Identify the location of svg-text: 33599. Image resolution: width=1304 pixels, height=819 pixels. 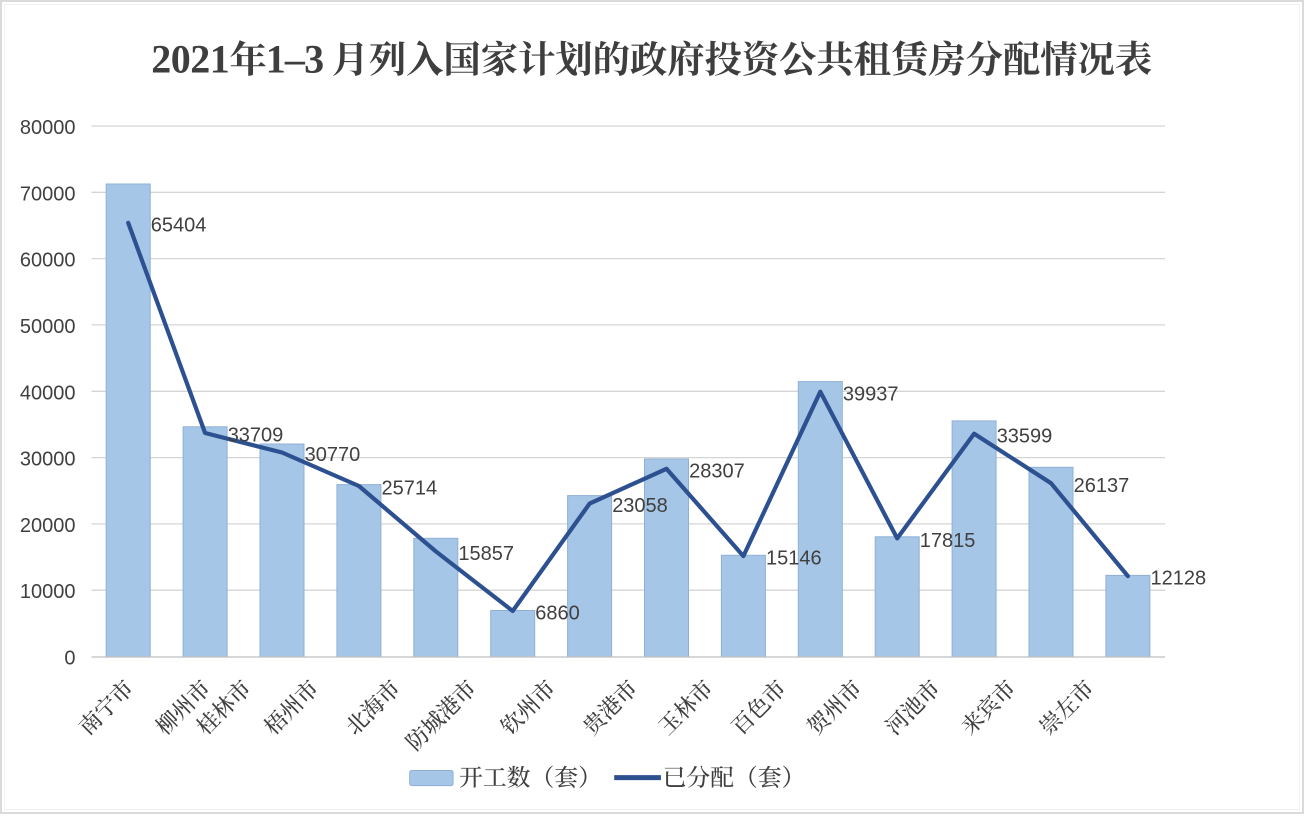
(1025, 436).